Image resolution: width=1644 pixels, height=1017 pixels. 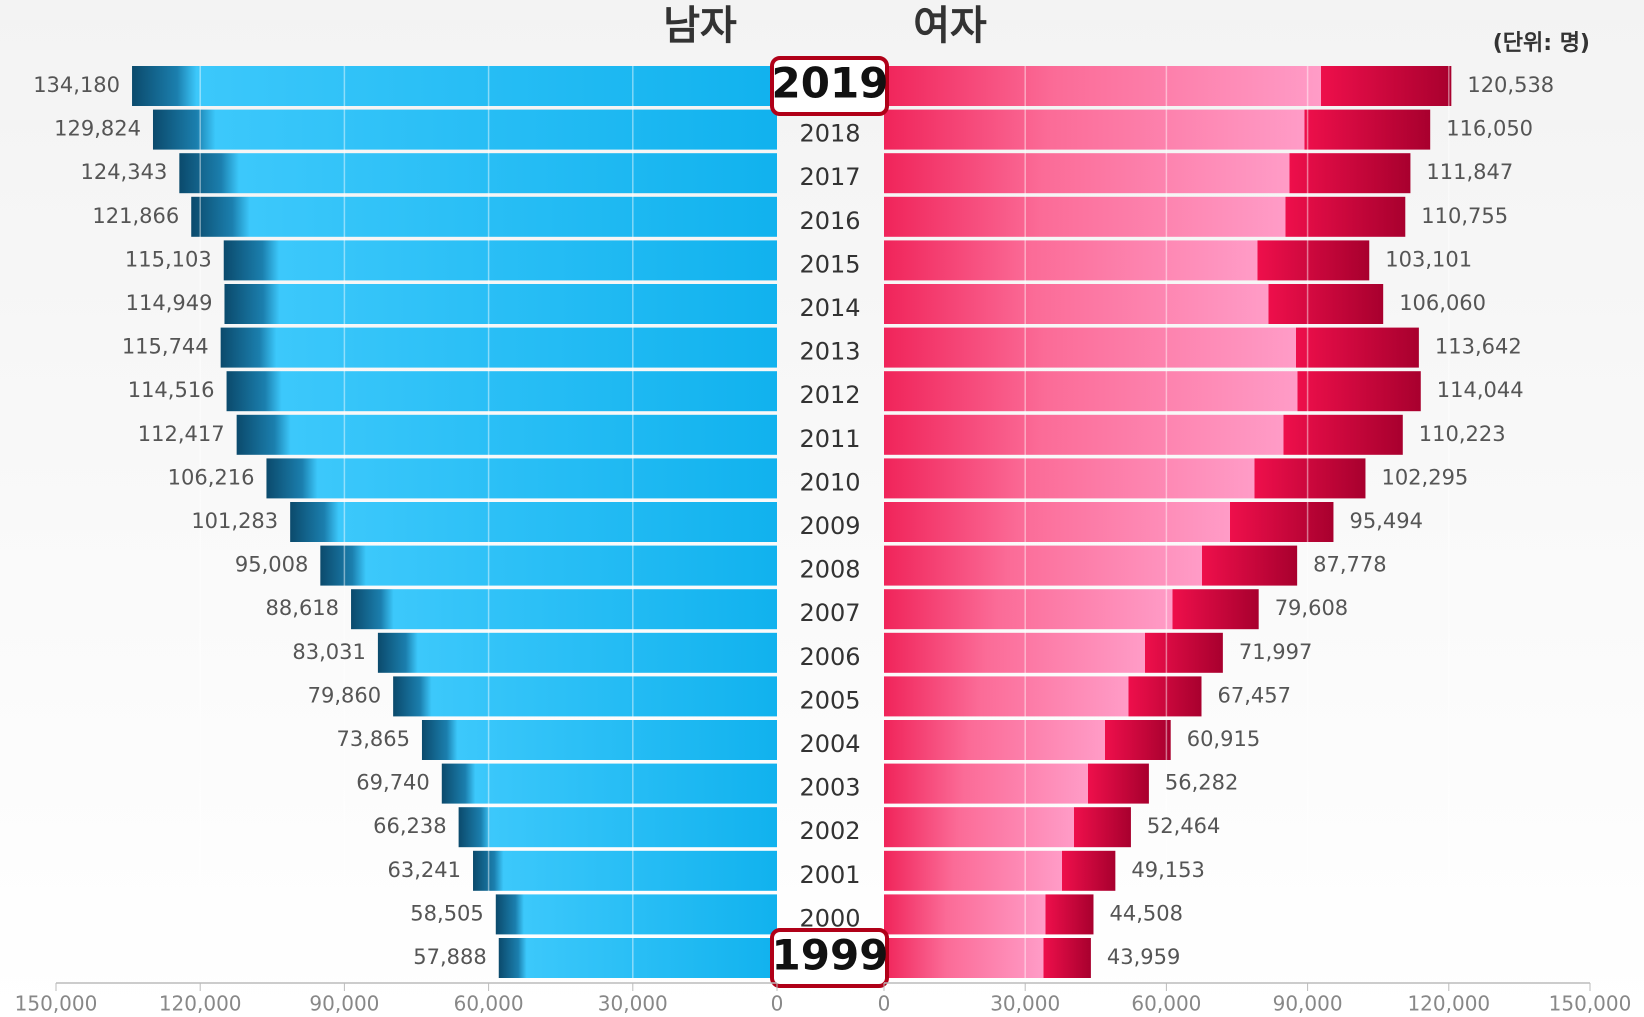 What do you see at coordinates (1480, 390) in the screenshot?
I see `female-value-label: 114,044` at bounding box center [1480, 390].